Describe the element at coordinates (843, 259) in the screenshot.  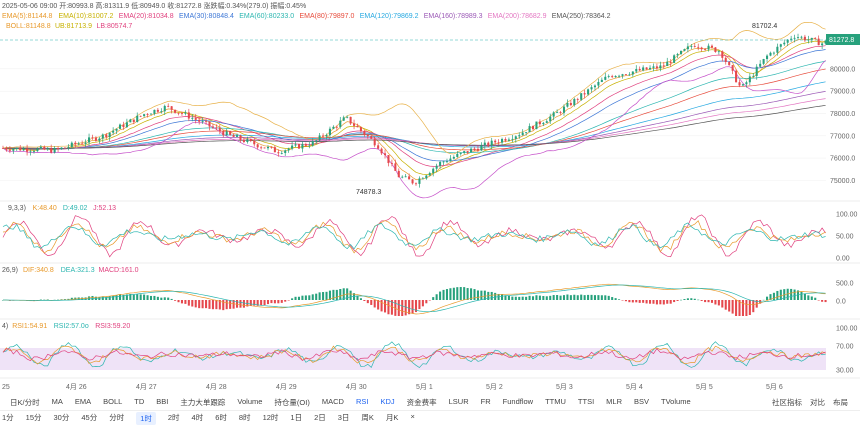
I see `indicator-tick-label: 0.00` at that location.